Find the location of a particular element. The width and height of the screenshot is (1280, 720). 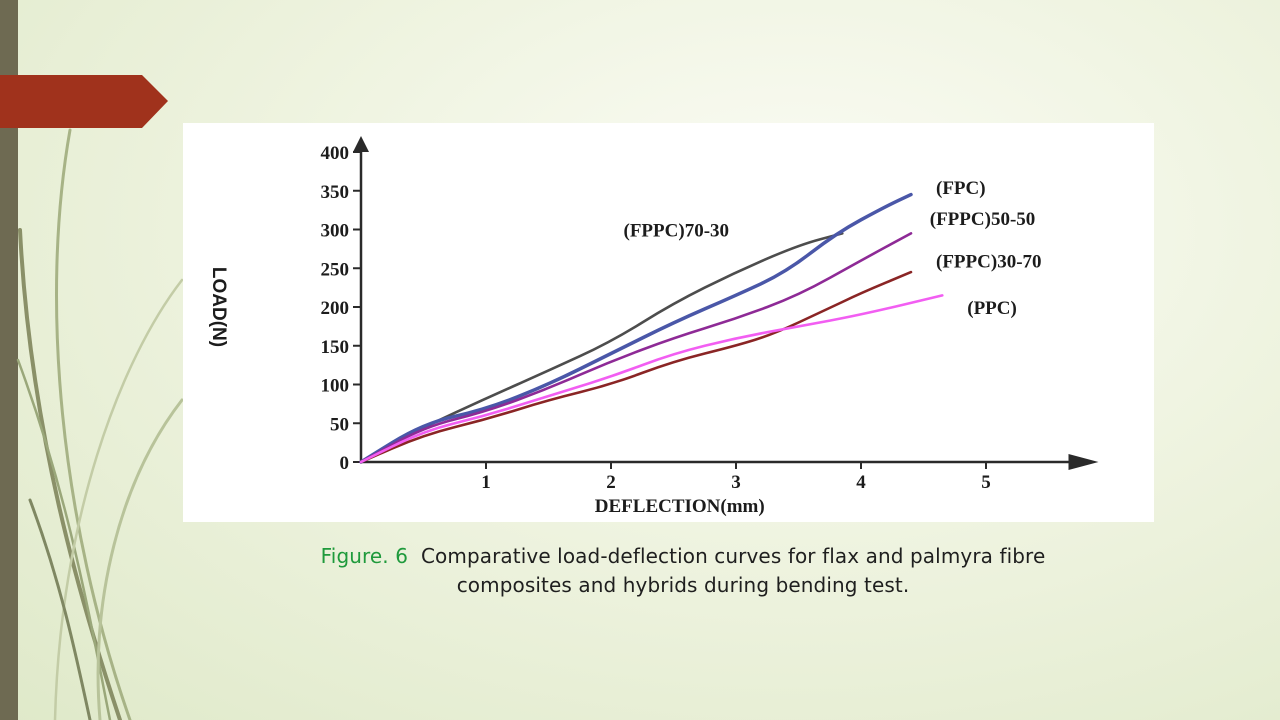

y-tick-label: 200 is located at coordinates (335, 308).